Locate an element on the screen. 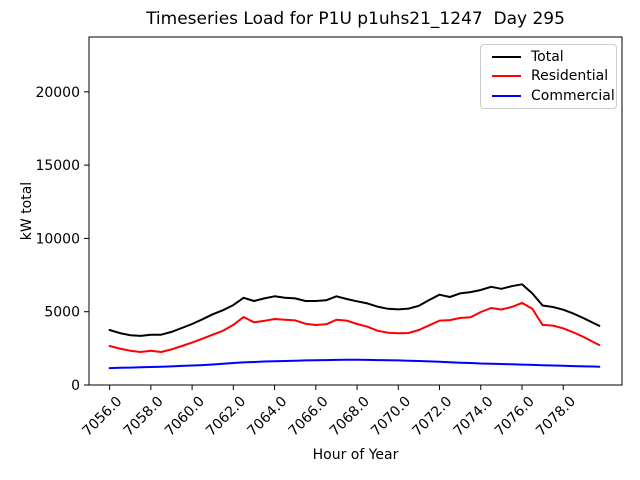 Image resolution: width=640 pixels, height=480 pixels. residential-line-swatch is located at coordinates (506, 76).